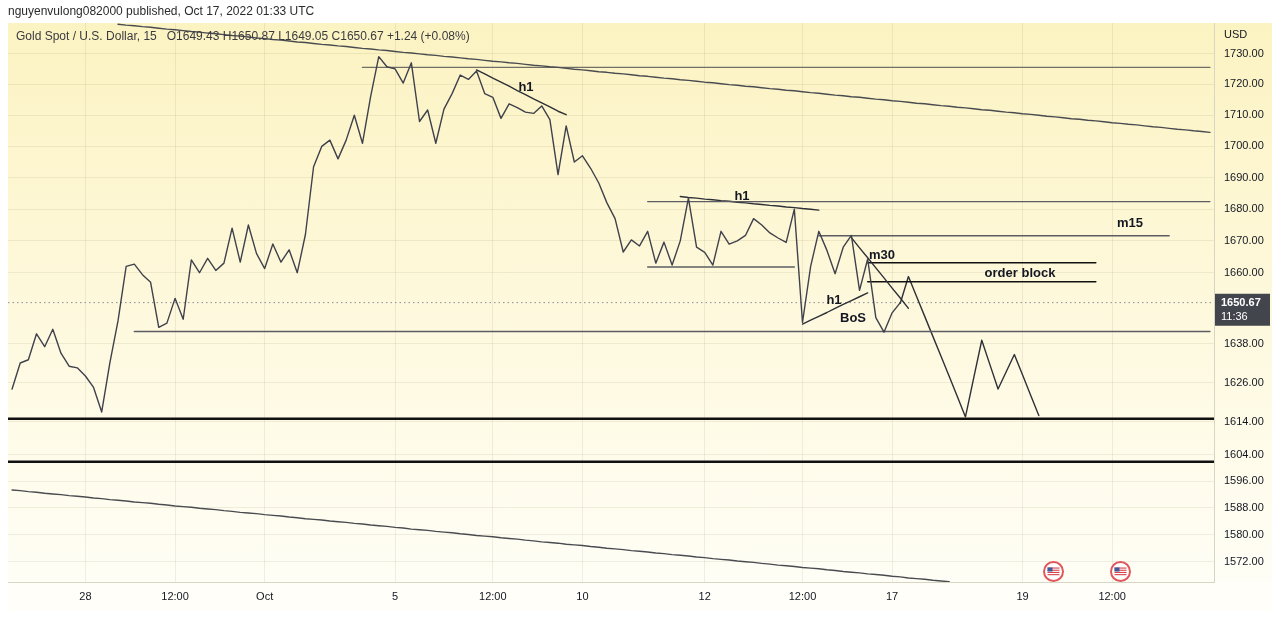 Image resolution: width=1280 pixels, height=639 pixels. What do you see at coordinates (1244, 342) in the screenshot?
I see `y-tick-label: 1638.00` at bounding box center [1244, 342].